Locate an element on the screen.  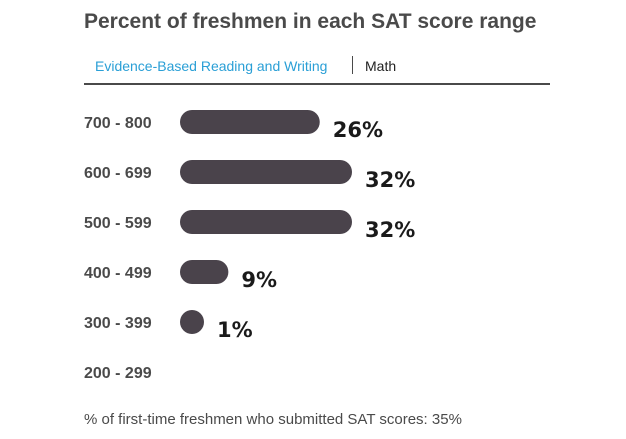
category-label: 700 - 800 is located at coordinates (118, 123).